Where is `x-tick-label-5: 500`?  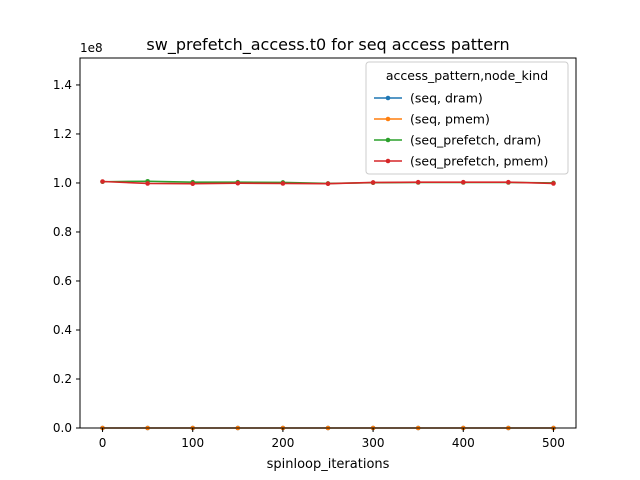
x-tick-label-5: 500 is located at coordinates (553, 443).